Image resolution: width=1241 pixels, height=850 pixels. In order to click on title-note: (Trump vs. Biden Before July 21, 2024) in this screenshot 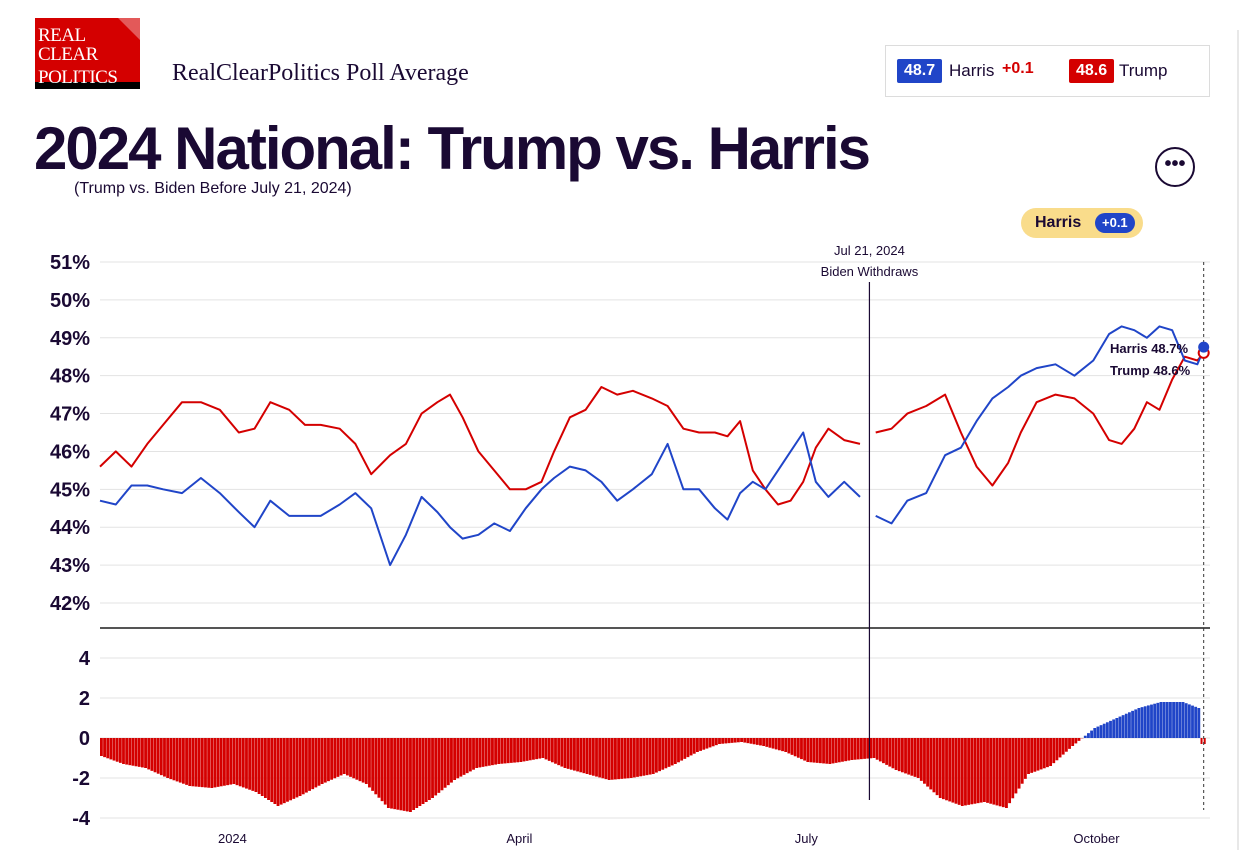, I will do `click(213, 188)`.